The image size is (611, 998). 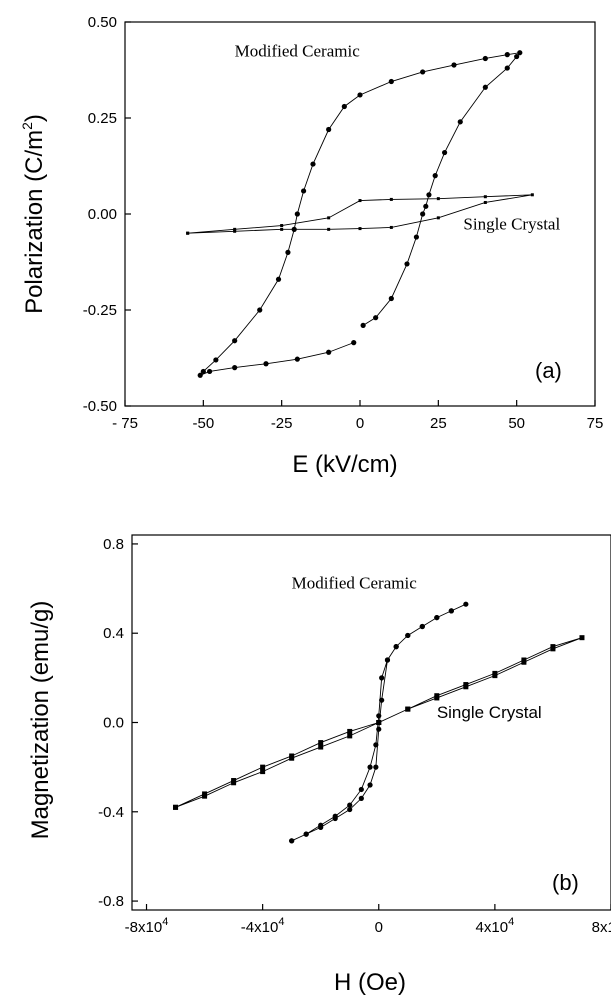 What do you see at coordinates (203, 423) in the screenshot?
I see `x-tick-label: -50` at bounding box center [203, 423].